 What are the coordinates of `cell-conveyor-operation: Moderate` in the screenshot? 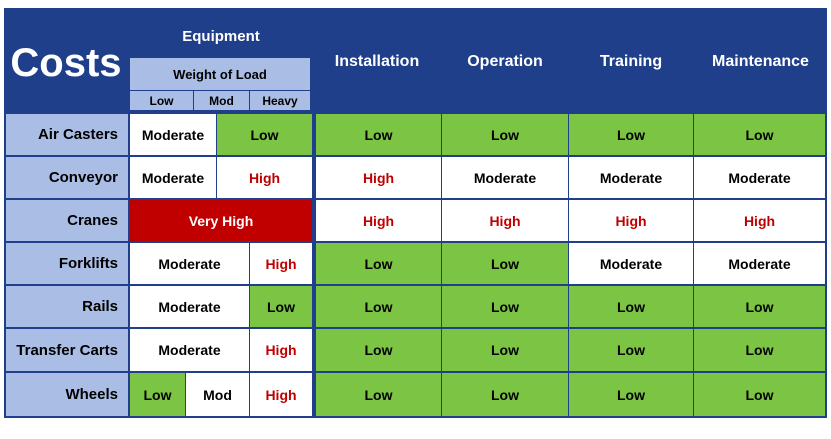 It's located at (505, 177).